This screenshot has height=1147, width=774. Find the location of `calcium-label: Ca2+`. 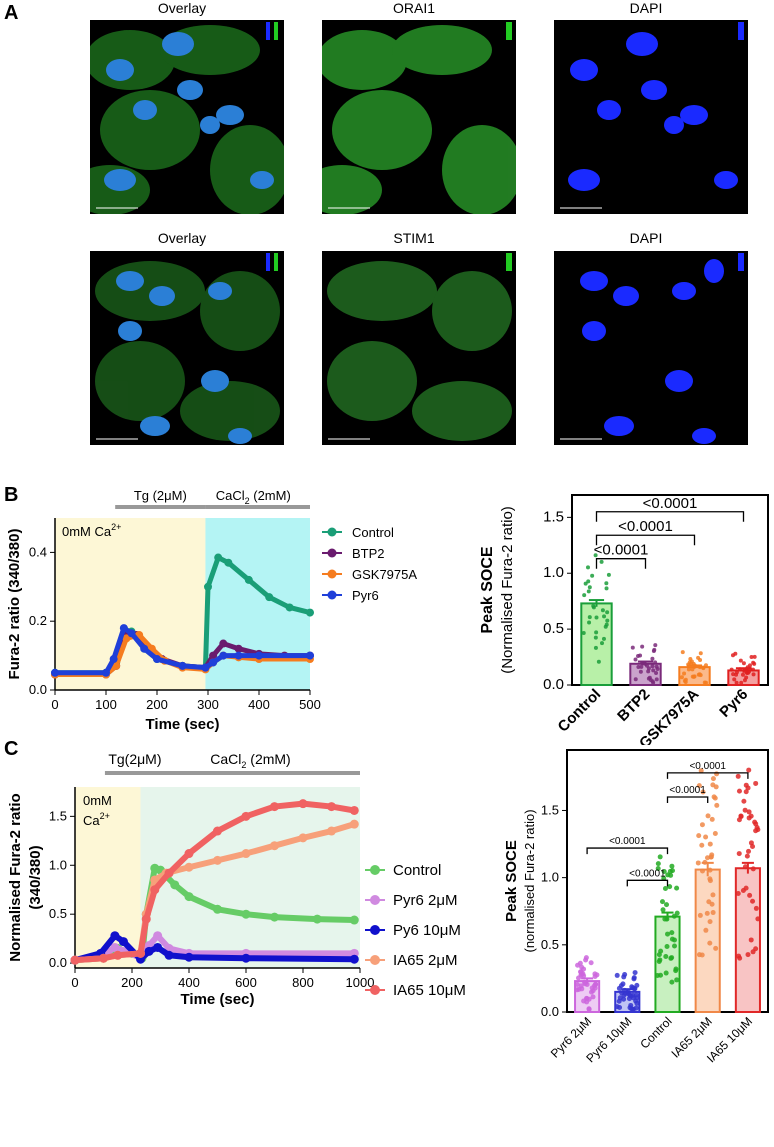

calcium-label: Ca2+ is located at coordinates (96, 819).